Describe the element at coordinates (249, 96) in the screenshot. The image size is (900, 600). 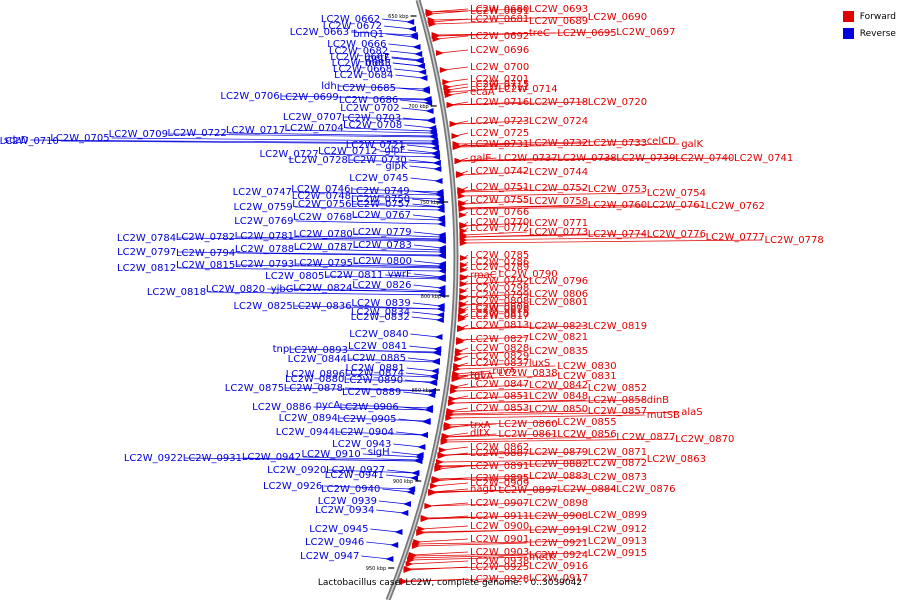
I see `reverse-gene-label: LC2W_0706` at that location.